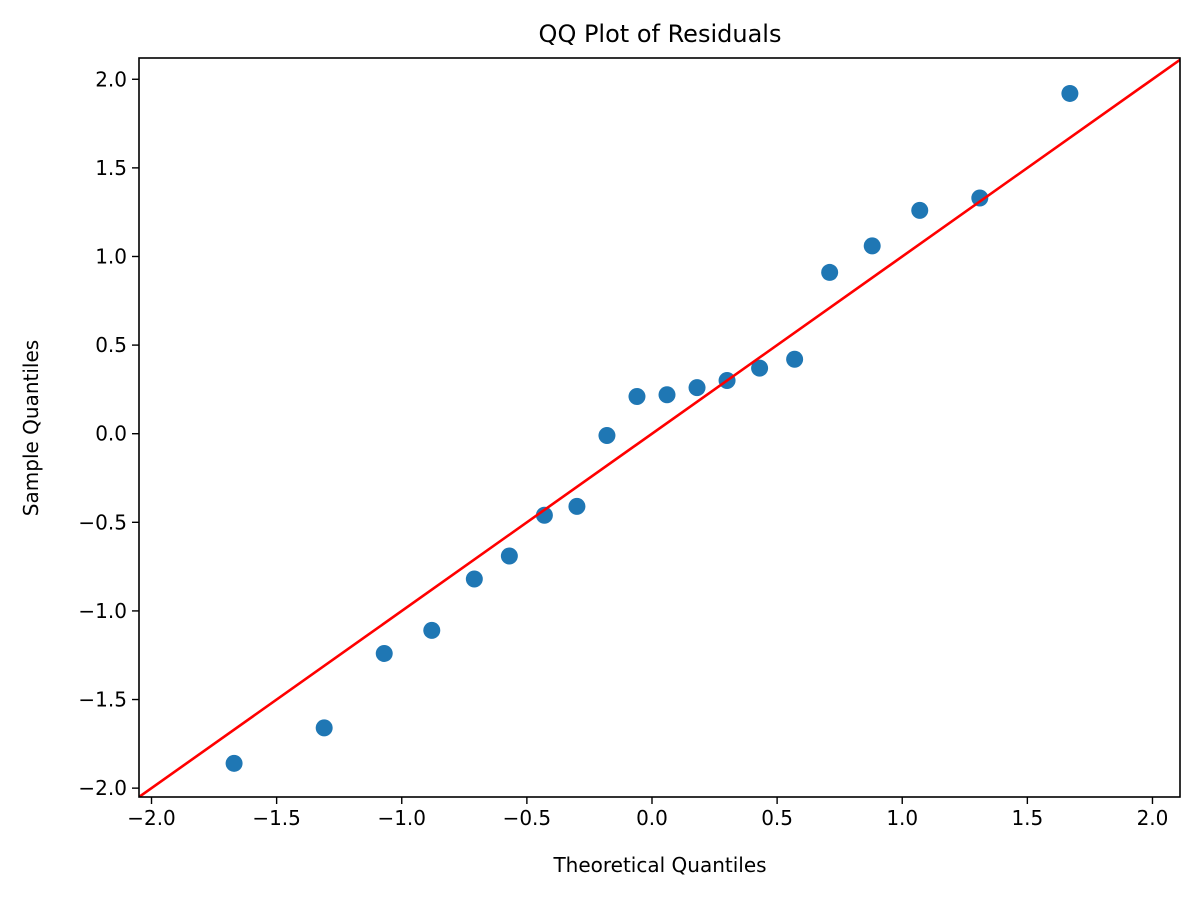 The image size is (1199, 898). I want to click on y-tick-label: 2.0, so click(111, 79).